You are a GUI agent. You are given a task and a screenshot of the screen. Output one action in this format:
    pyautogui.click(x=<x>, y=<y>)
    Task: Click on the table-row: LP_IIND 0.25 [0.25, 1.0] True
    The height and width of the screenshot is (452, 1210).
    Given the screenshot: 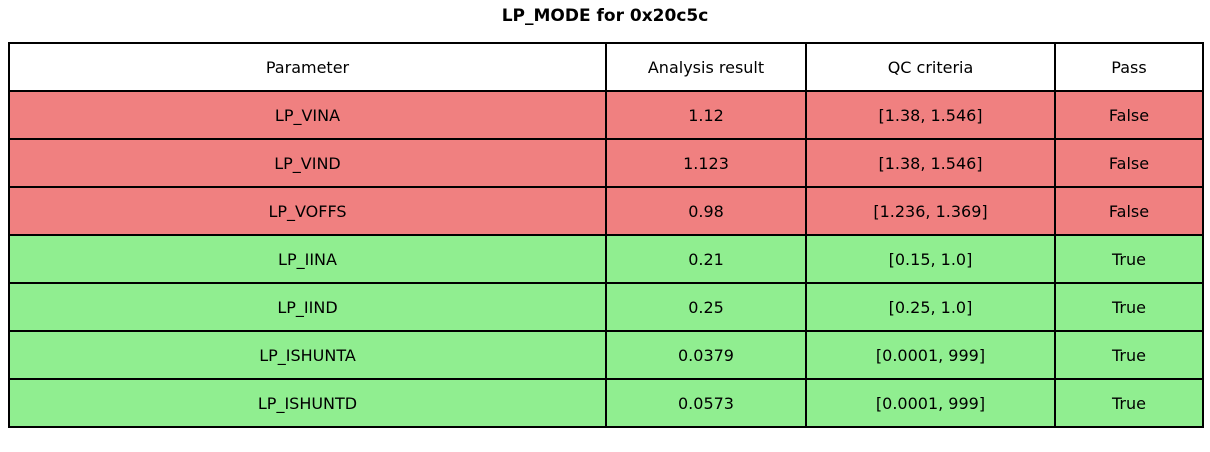 What is the action you would take?
    pyautogui.click(x=606, y=307)
    